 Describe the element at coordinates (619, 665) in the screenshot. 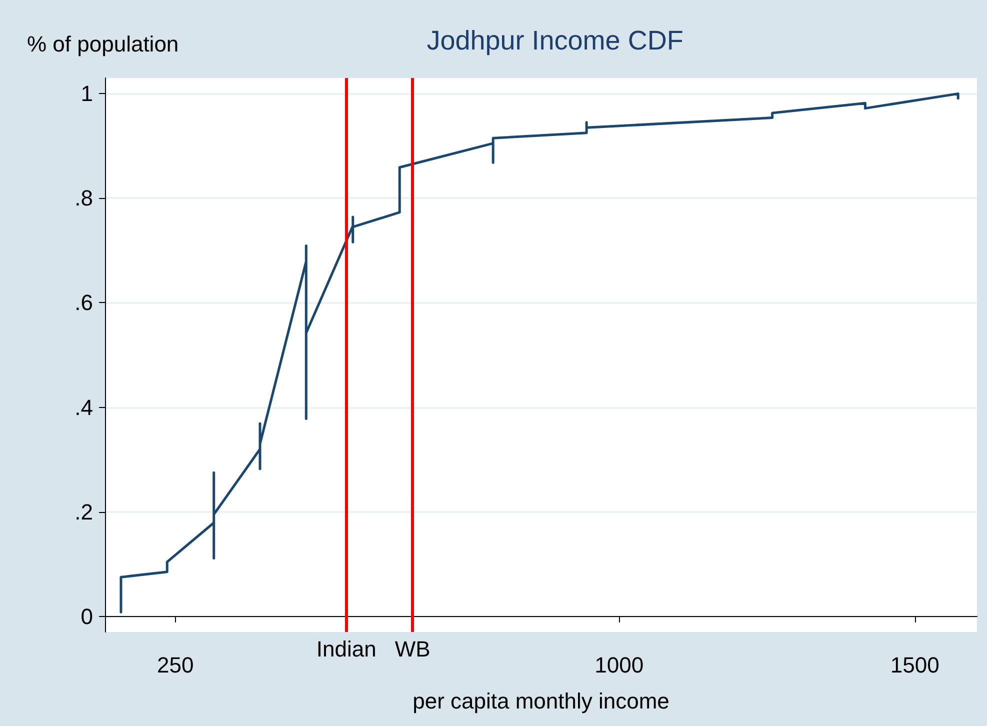

I see `x-tick-label: 1000` at that location.